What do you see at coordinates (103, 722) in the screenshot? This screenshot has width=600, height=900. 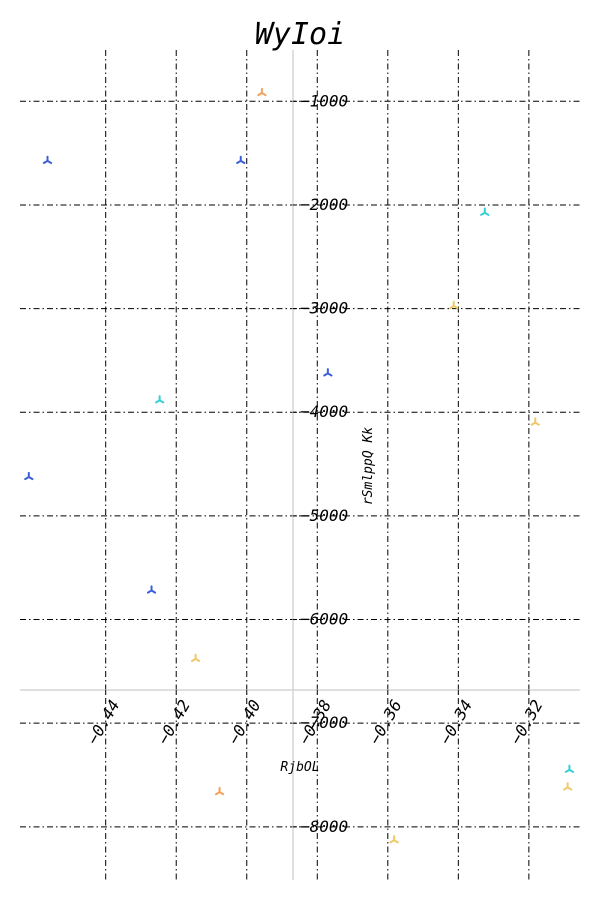 I see `x-tick-label: −0.44` at bounding box center [103, 722].